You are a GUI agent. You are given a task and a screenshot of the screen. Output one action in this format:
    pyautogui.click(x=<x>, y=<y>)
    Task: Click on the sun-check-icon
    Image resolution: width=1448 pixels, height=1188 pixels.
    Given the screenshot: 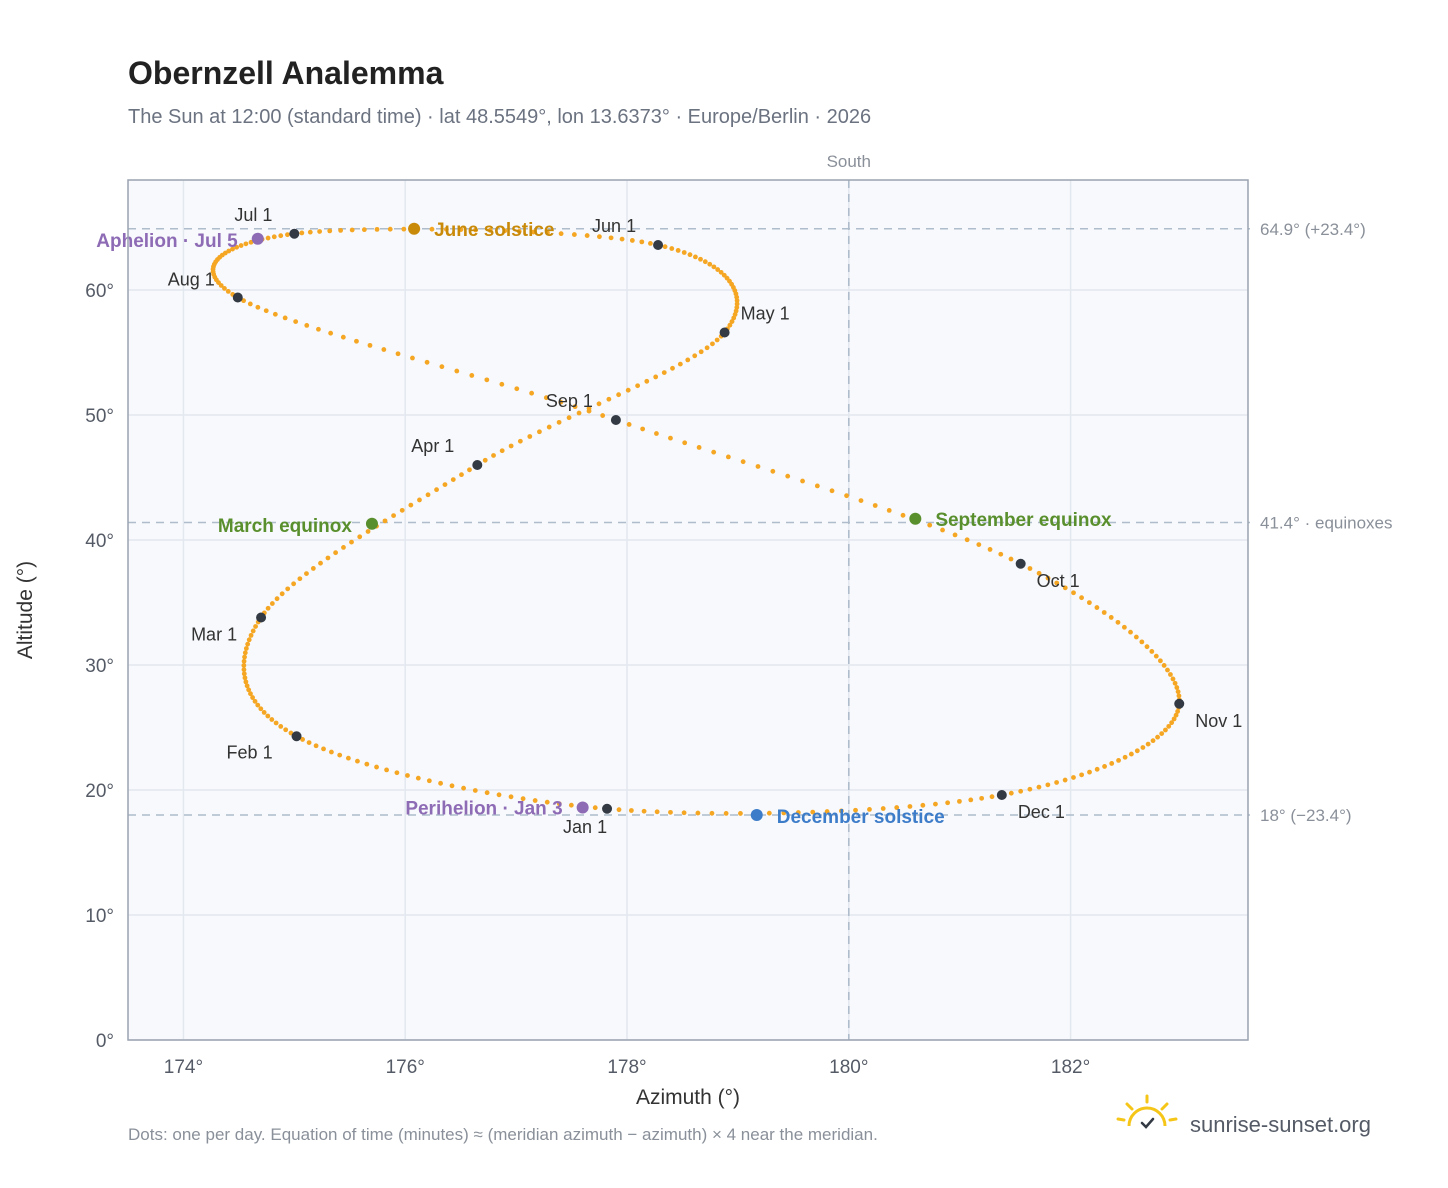 What is the action you would take?
    pyautogui.click(x=1147, y=1111)
    